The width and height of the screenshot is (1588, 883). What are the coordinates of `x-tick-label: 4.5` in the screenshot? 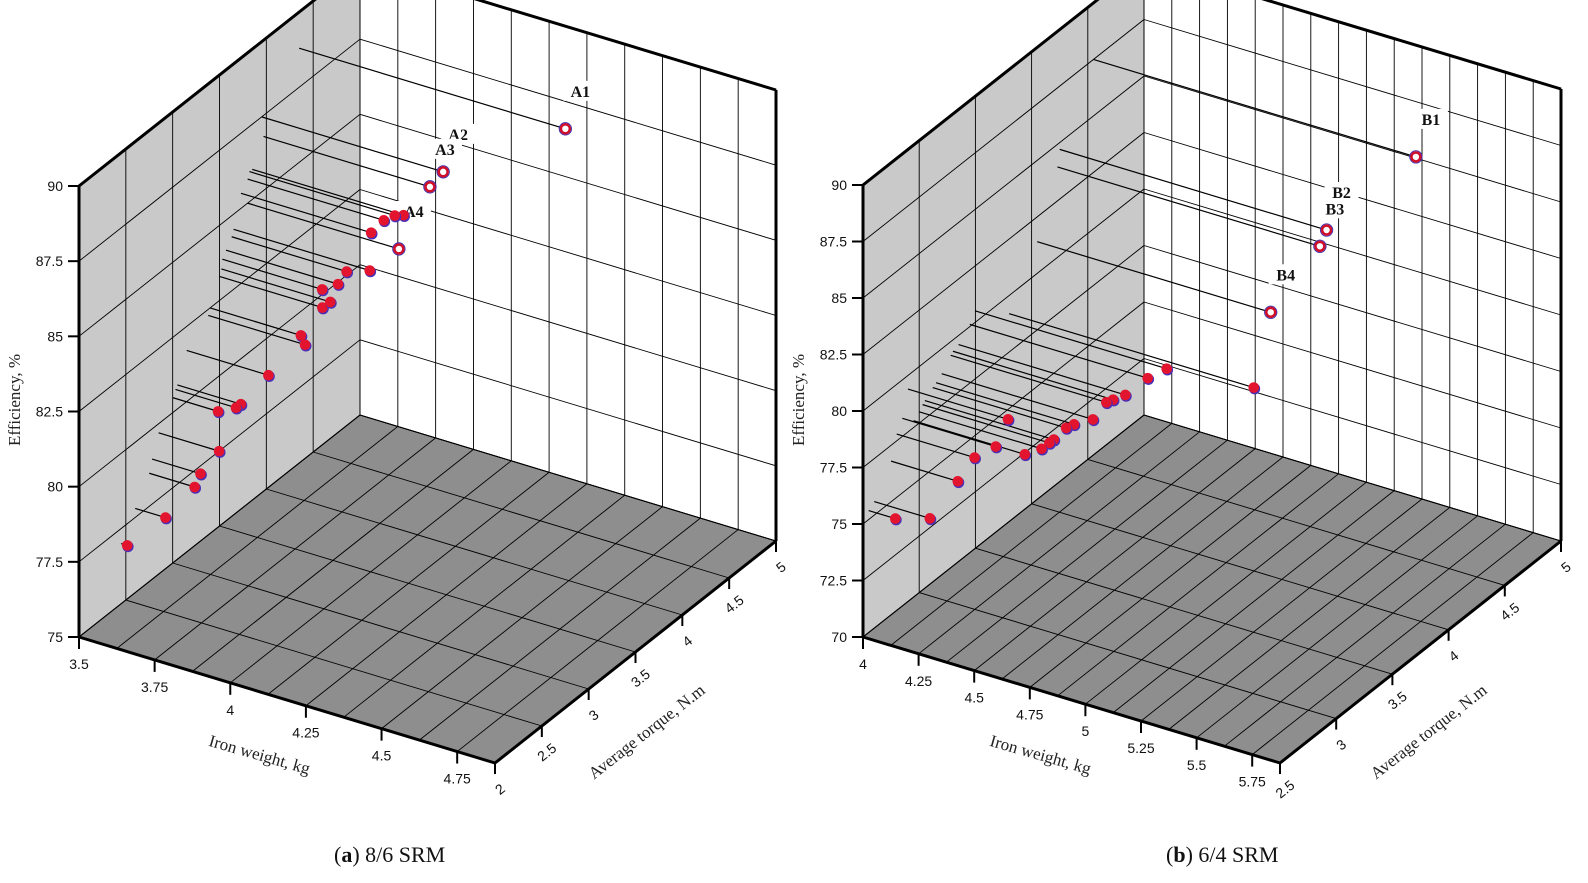 It's located at (382, 756).